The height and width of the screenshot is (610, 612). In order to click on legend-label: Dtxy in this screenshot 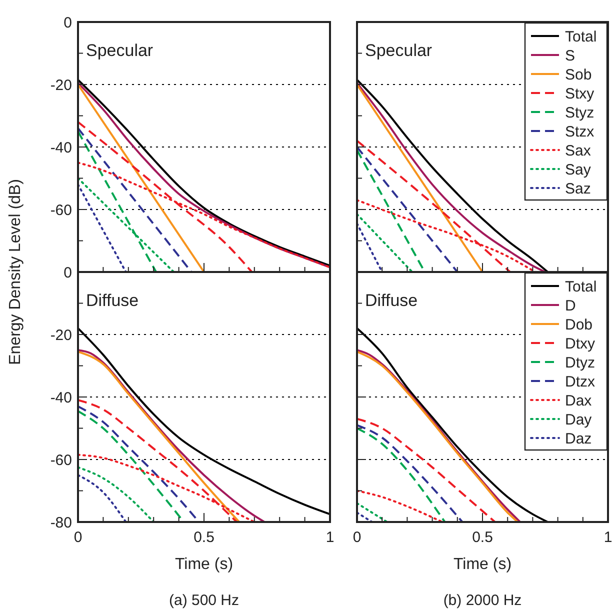, I will do `click(580, 343)`.